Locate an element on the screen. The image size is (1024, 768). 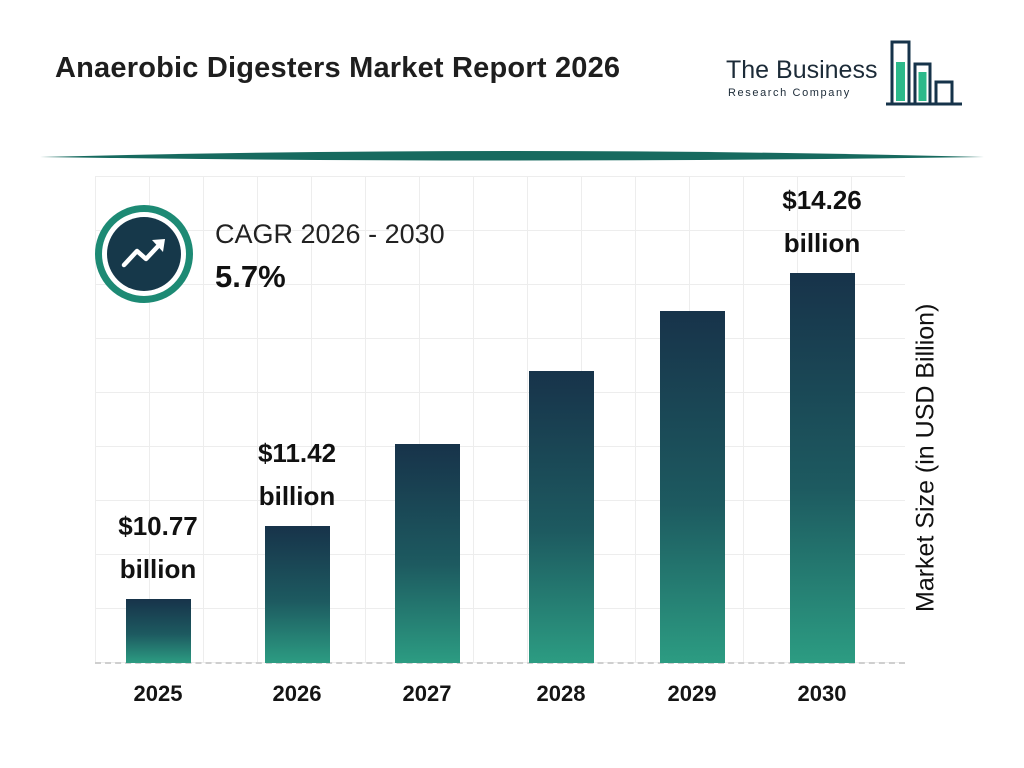
bar-2029 is located at coordinates (692, 487).